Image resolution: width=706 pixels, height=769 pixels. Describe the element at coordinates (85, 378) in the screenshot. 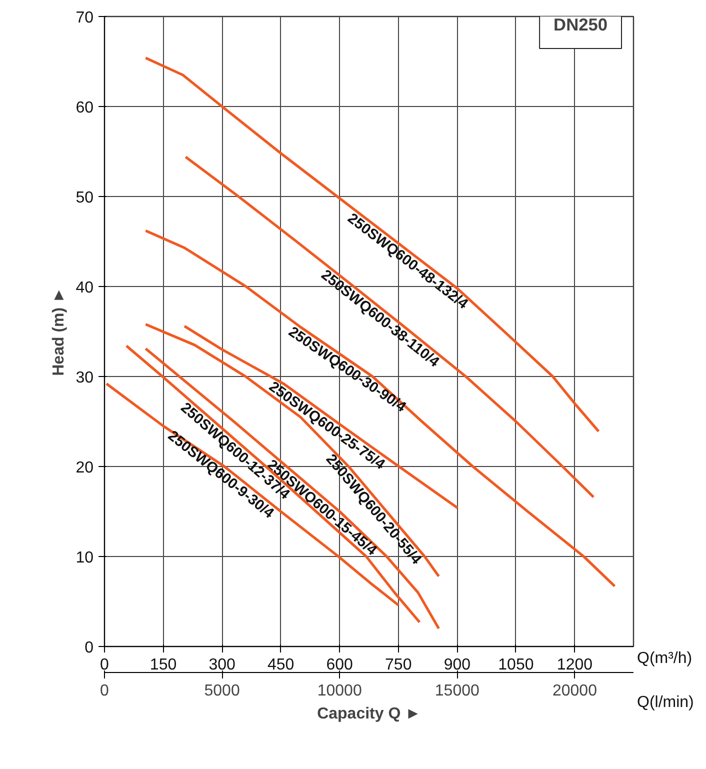

I see `y-tick-label: 30` at that location.